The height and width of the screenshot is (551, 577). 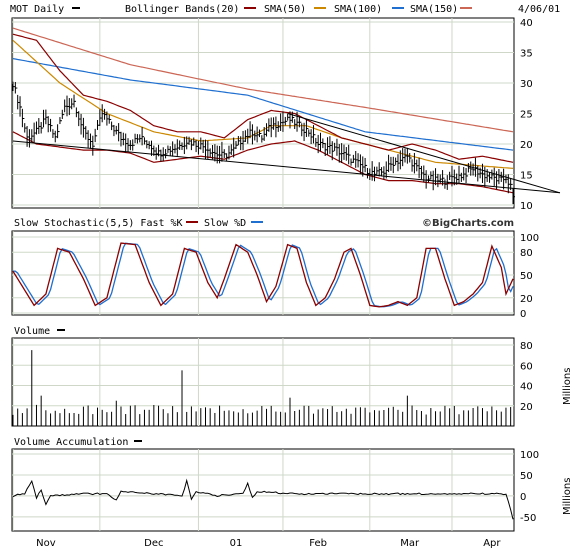 What do you see at coordinates (523, 314) in the screenshot?
I see `stochastic-y-tick: 0` at bounding box center [523, 314].